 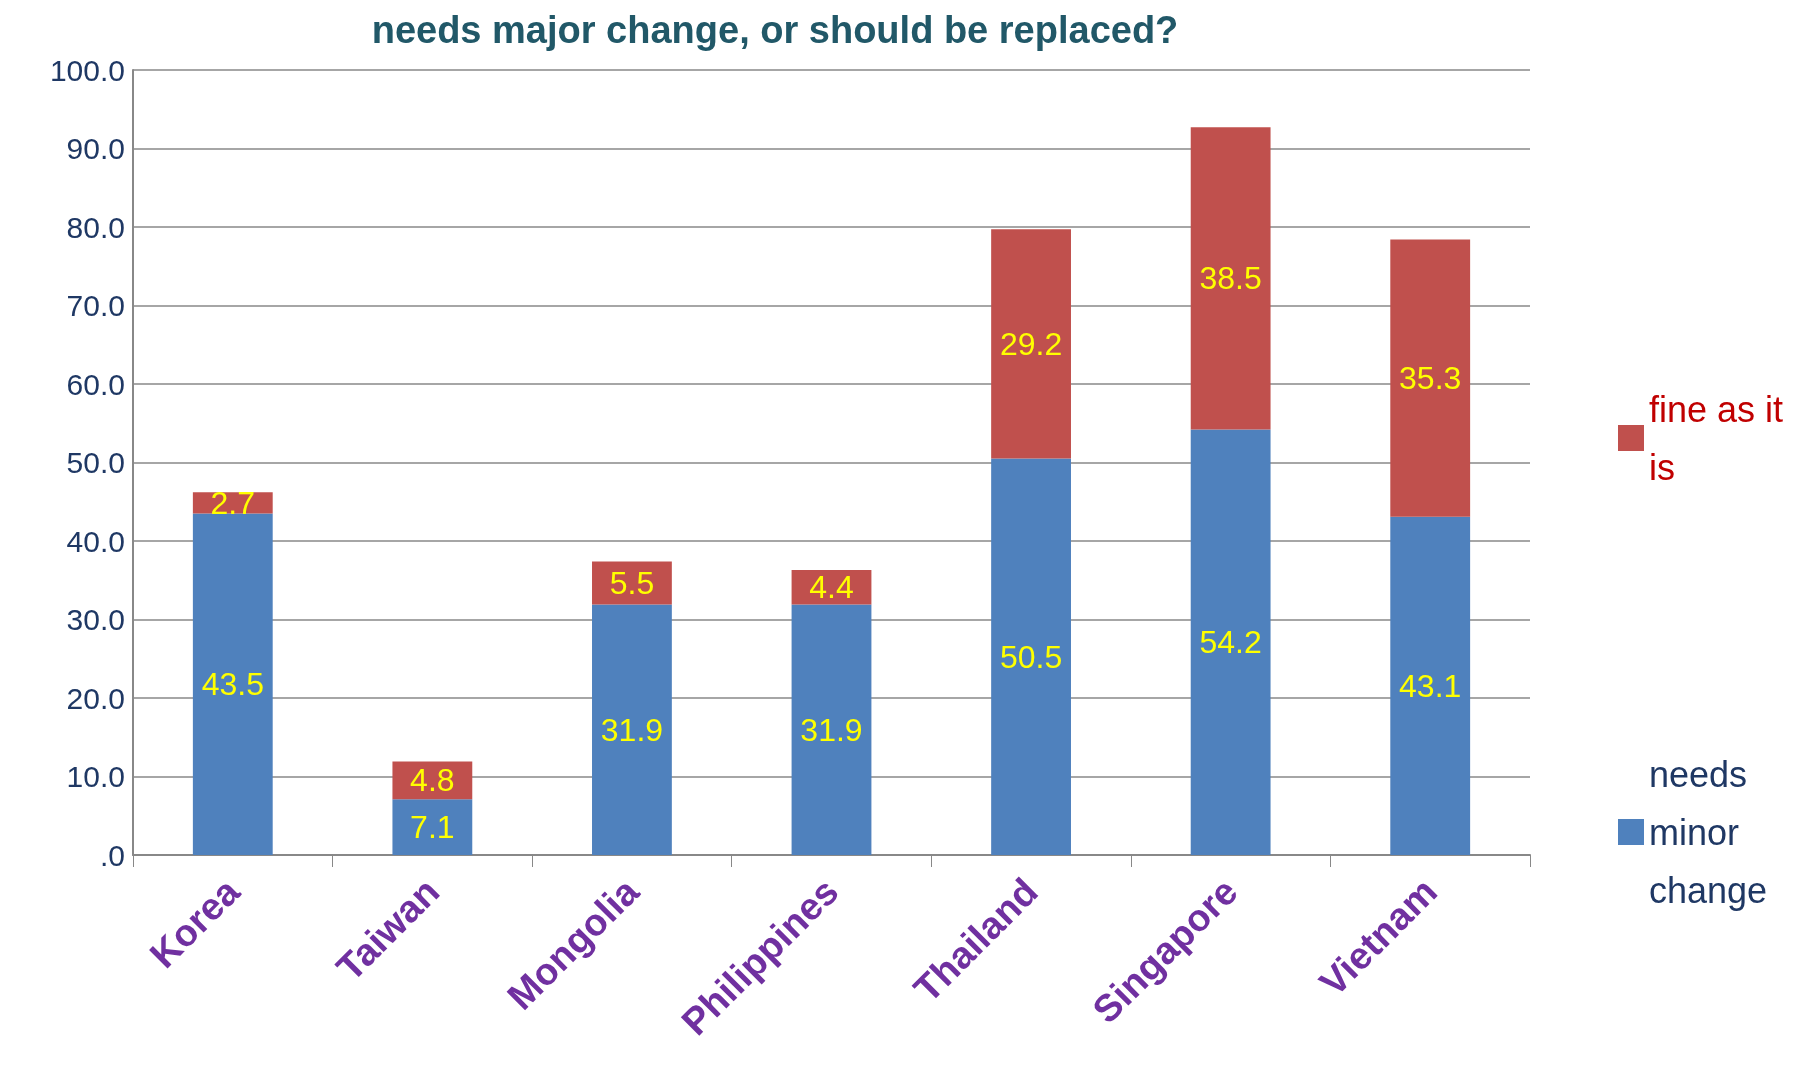 I want to click on y-tick-label: 50.0, so click(x=95, y=462).